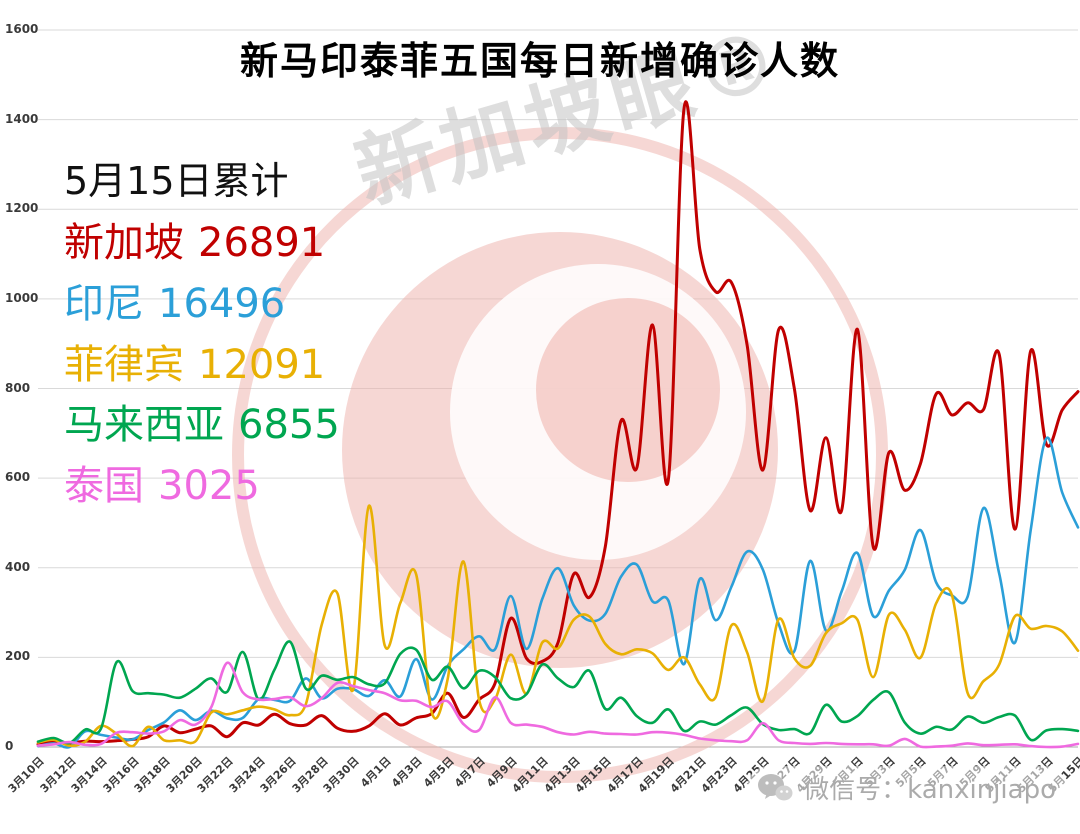 This screenshot has width=1080, height=834. What do you see at coordinates (209, 486) in the screenshot?
I see `summary-item-value: 3025` at bounding box center [209, 486].